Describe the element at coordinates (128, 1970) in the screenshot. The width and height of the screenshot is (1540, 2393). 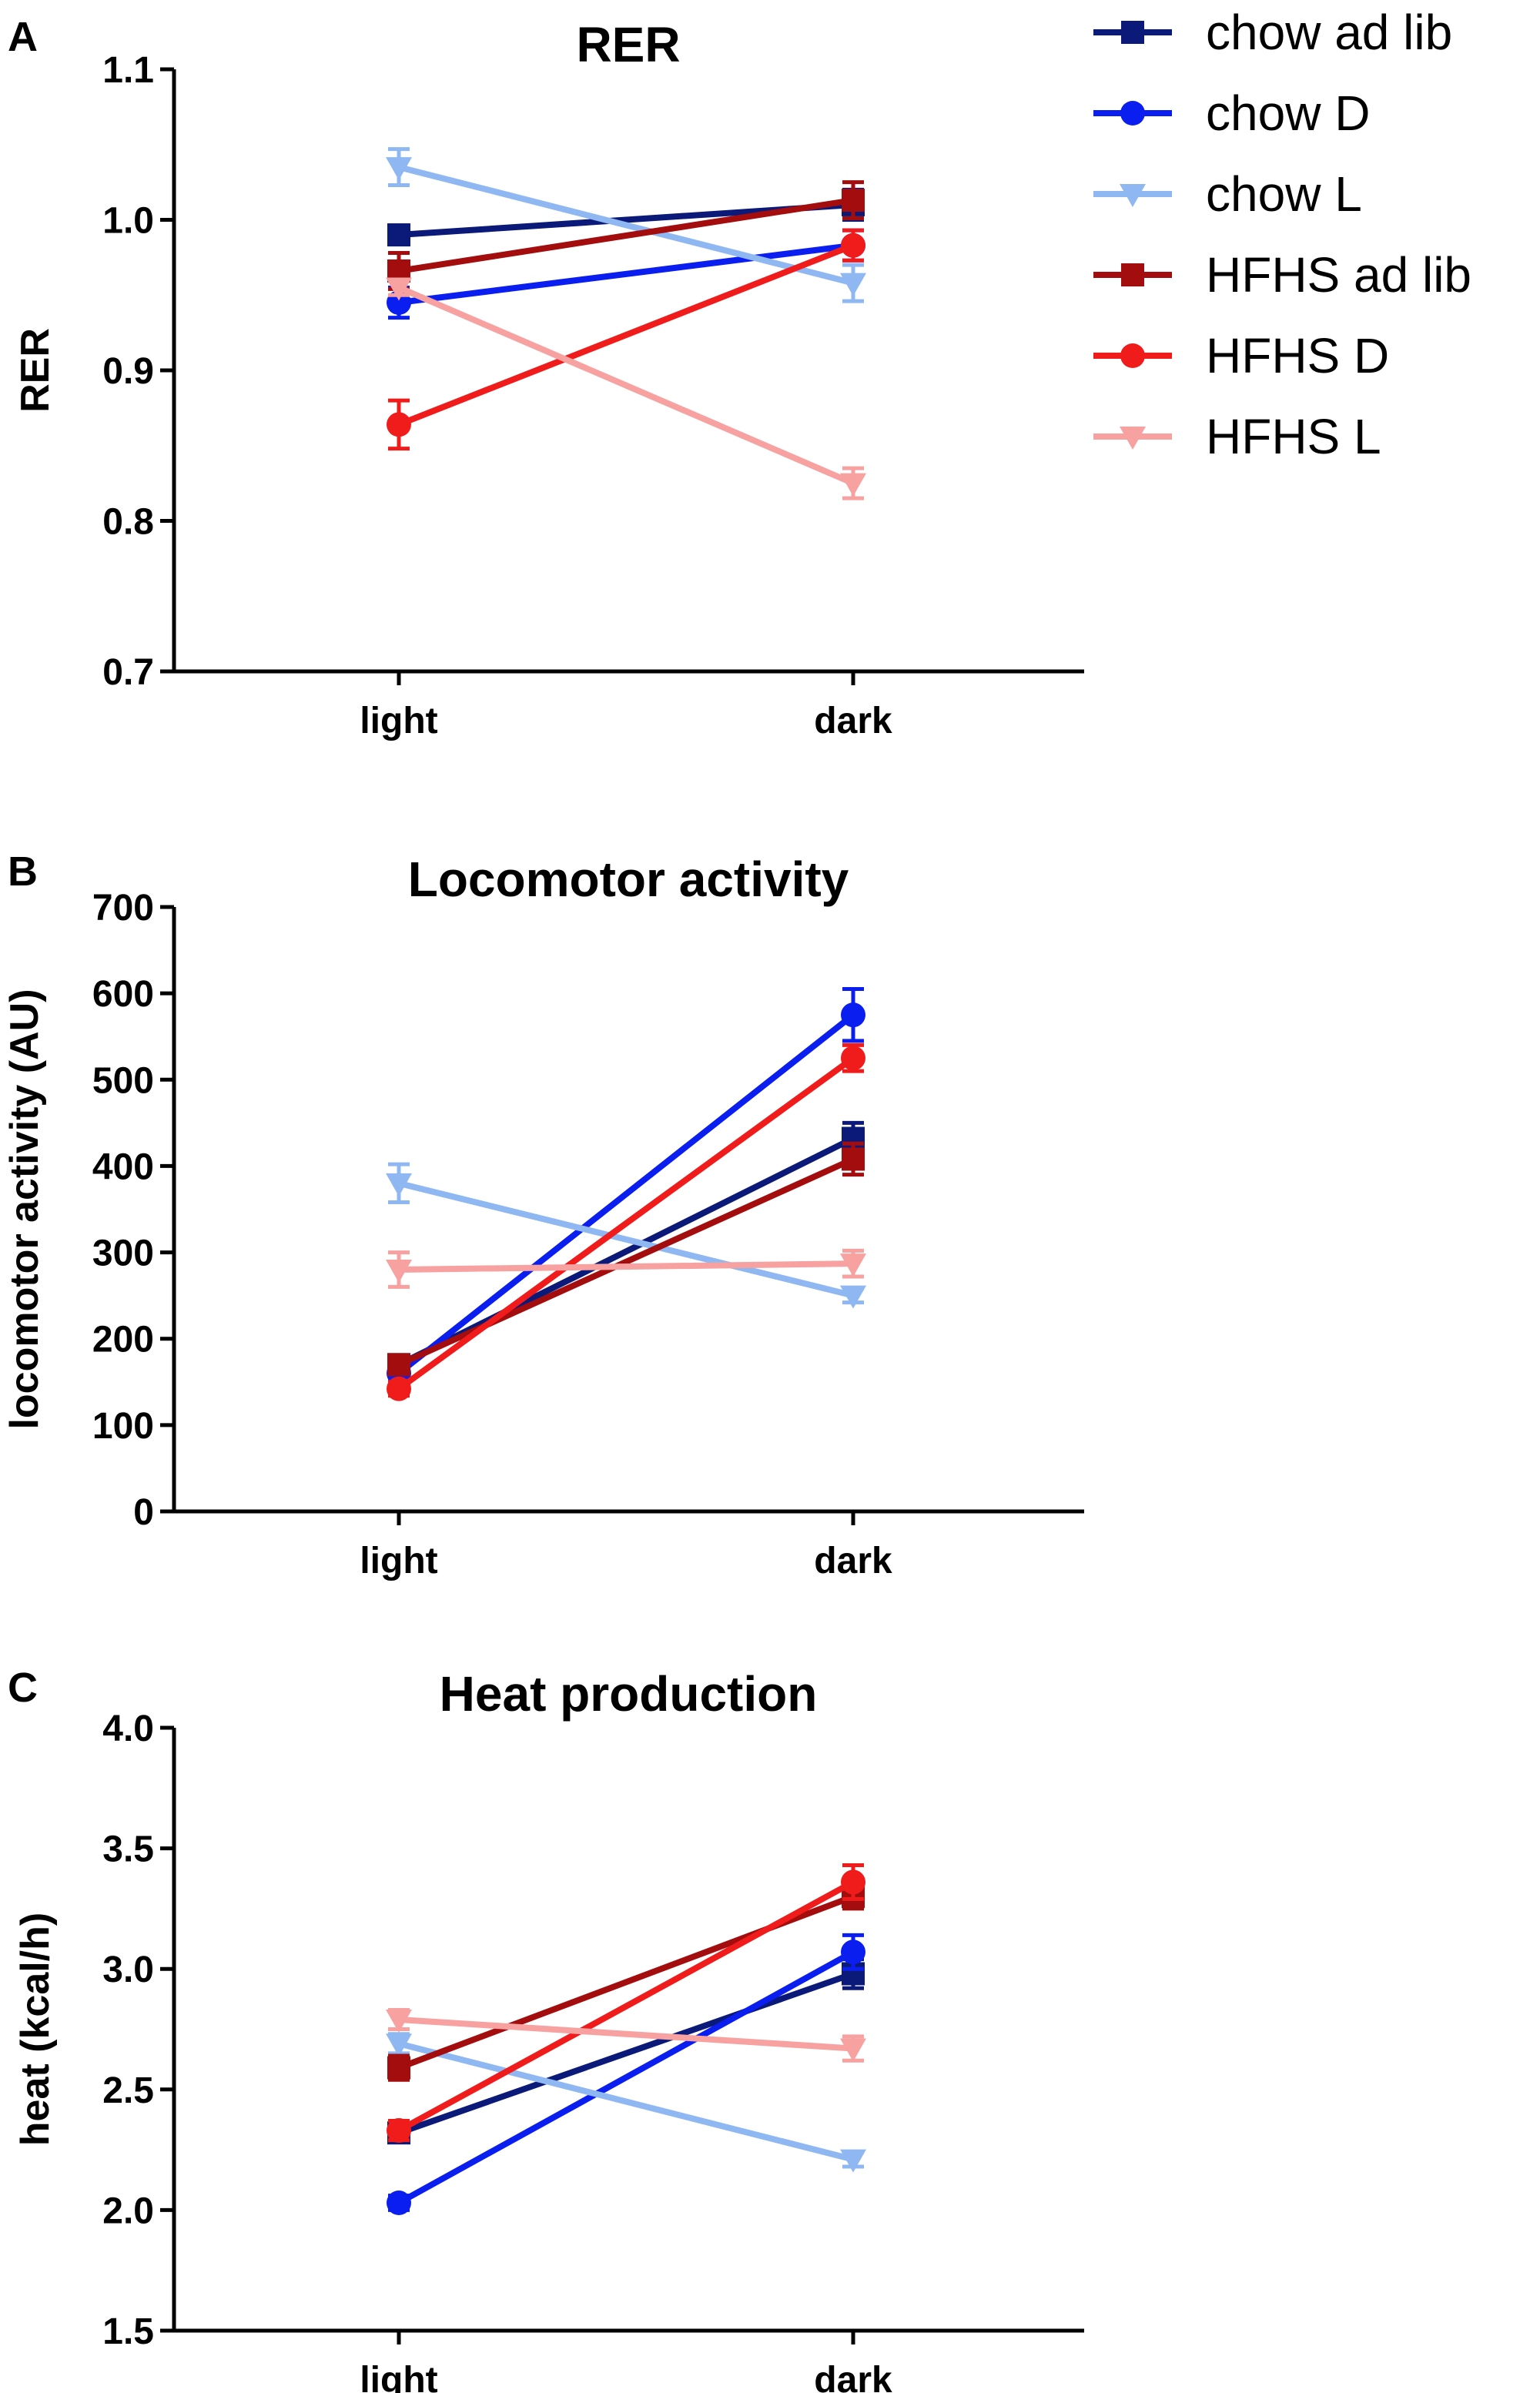
I see `y-tick-label: 3.0` at that location.